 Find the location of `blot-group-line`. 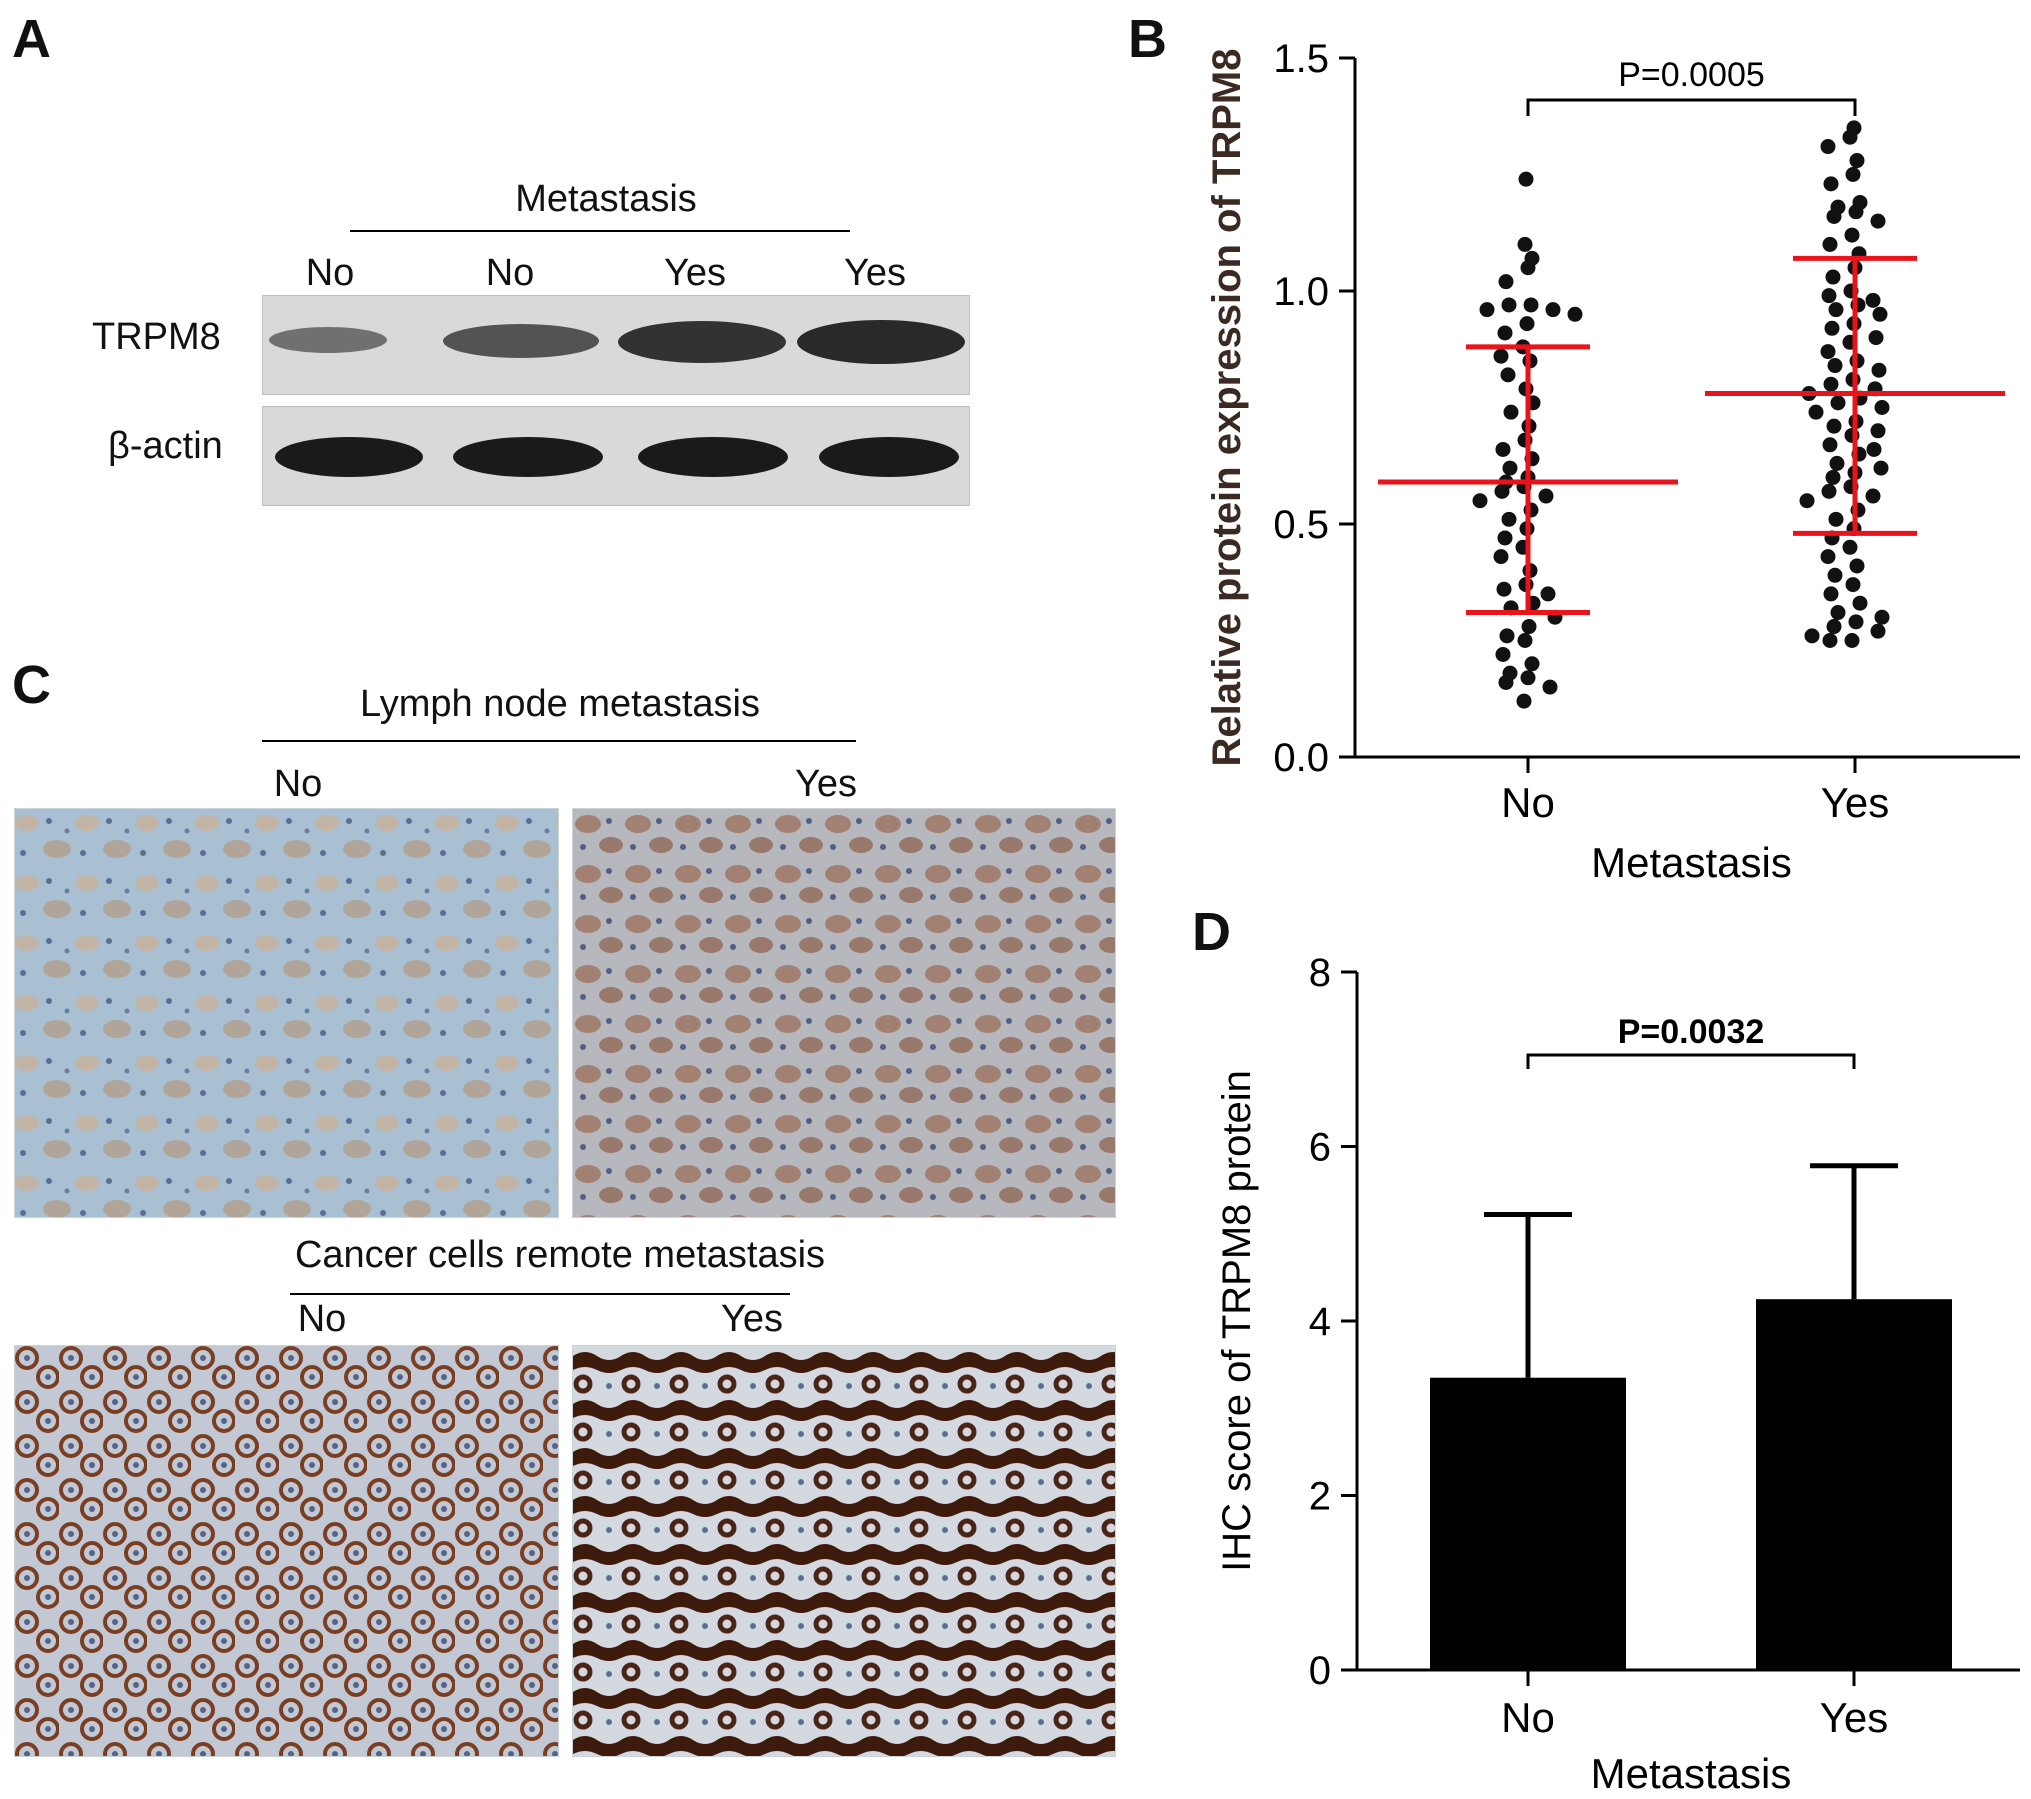

blot-group-line is located at coordinates (600, 231).